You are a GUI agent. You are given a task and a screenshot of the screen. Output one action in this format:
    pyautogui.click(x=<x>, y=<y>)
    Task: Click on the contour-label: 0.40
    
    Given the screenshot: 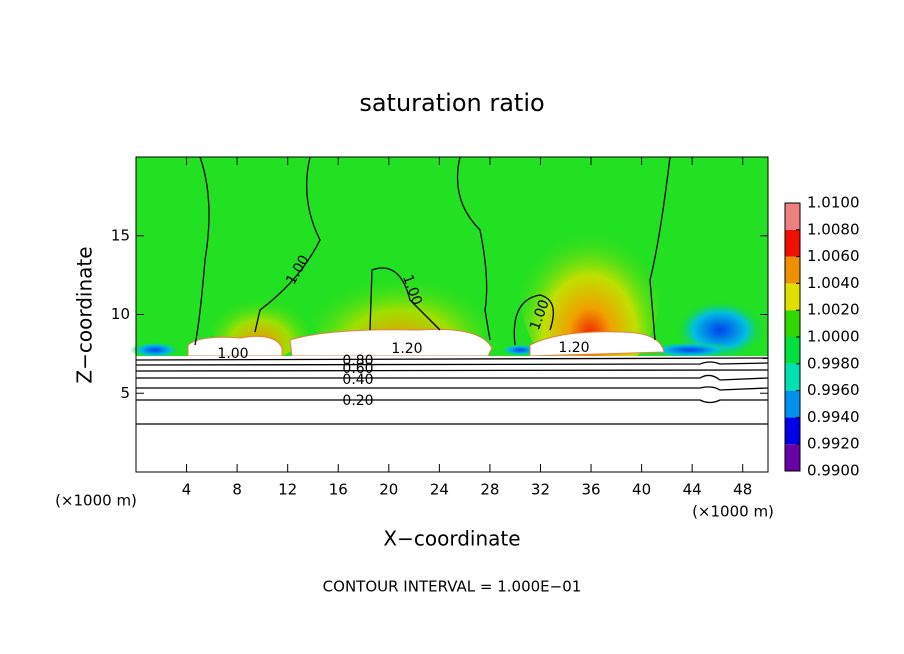 What is the action you would take?
    pyautogui.click(x=357, y=380)
    